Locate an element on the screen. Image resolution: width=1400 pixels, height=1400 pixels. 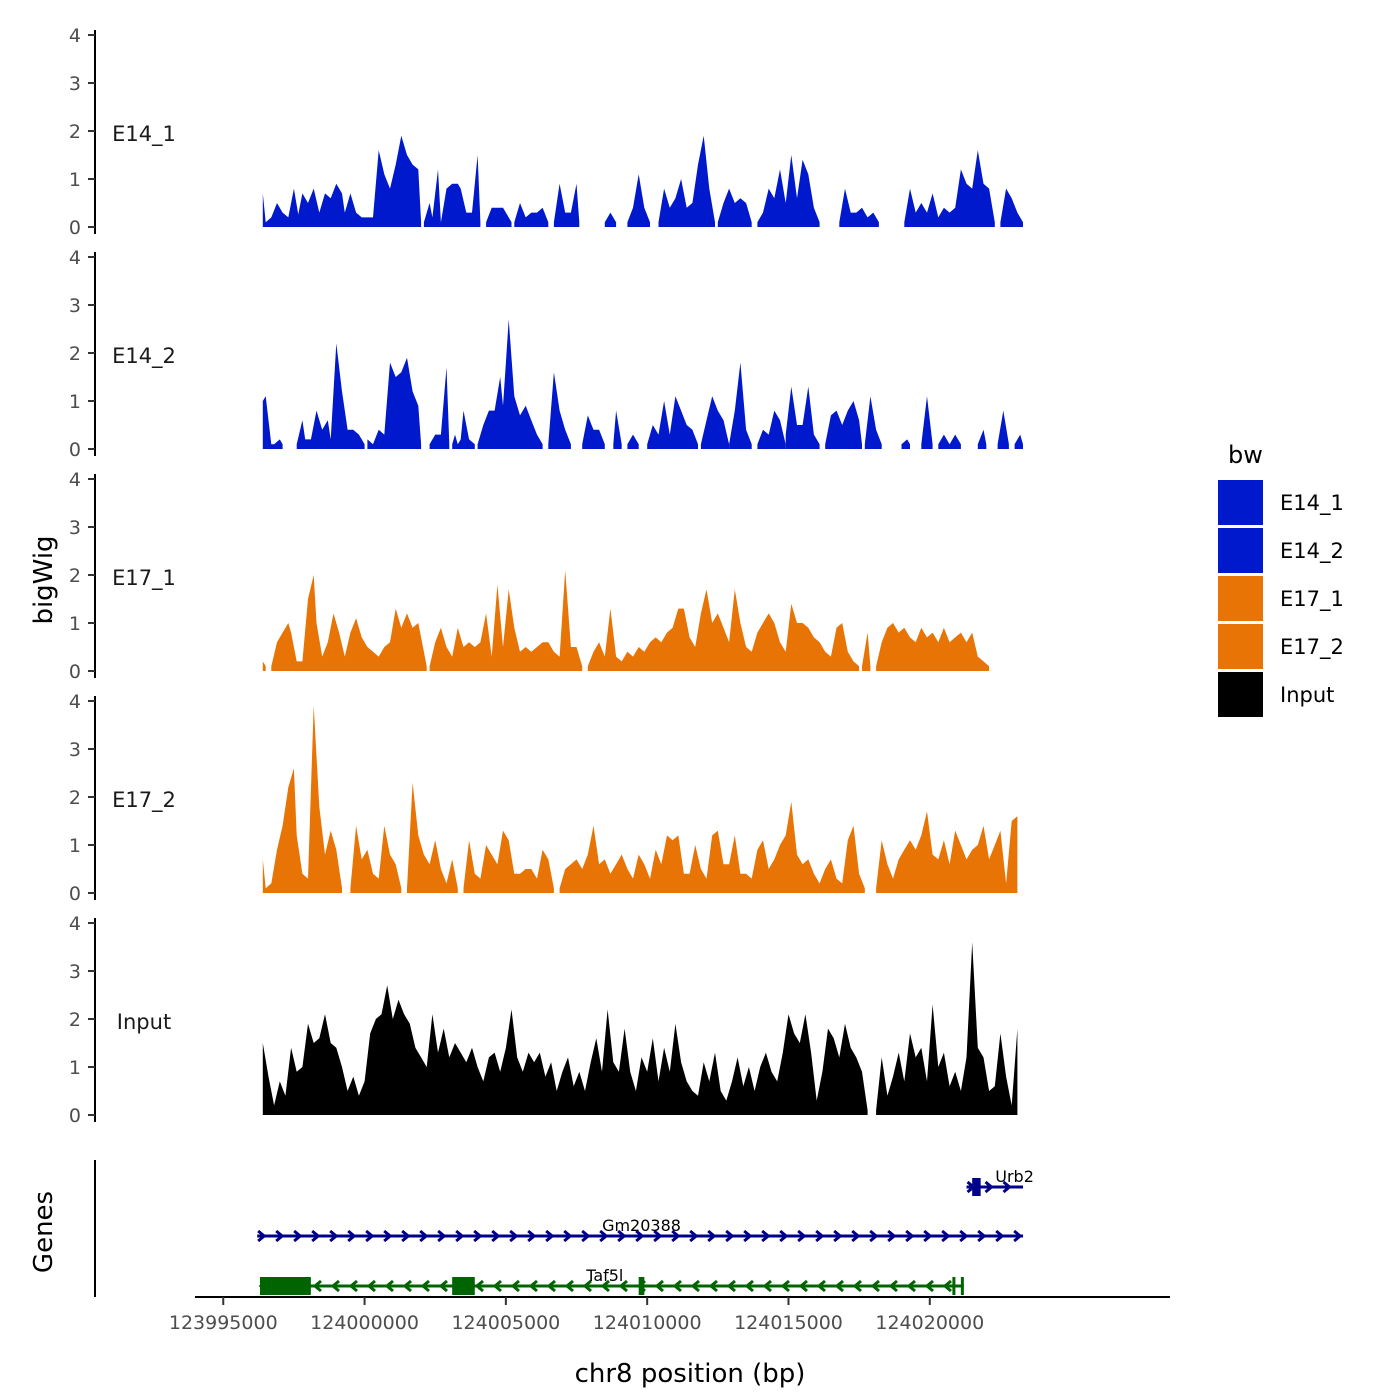
legend-swatch-Input is located at coordinates (1240, 694).